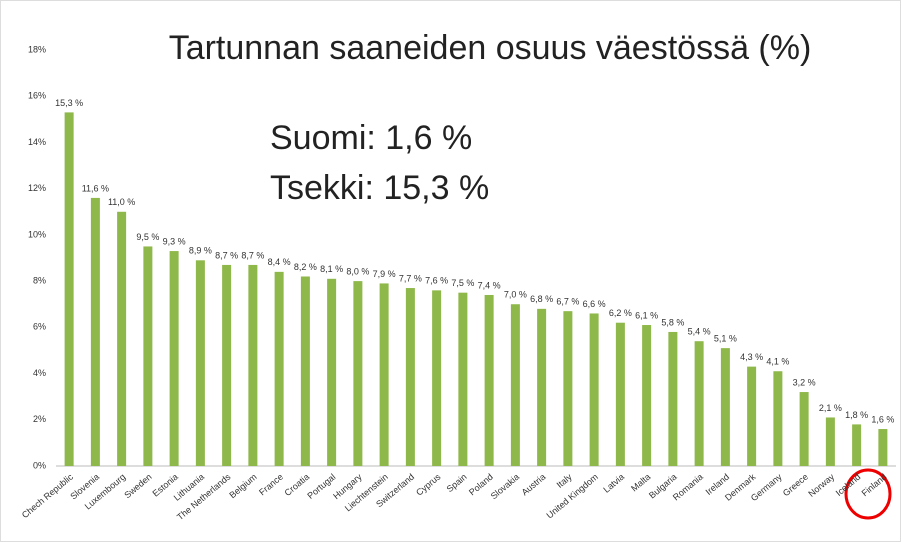 This screenshot has width=901, height=542. What do you see at coordinates (37, 49) in the screenshot?
I see `y-tick-label: 18%` at bounding box center [37, 49].